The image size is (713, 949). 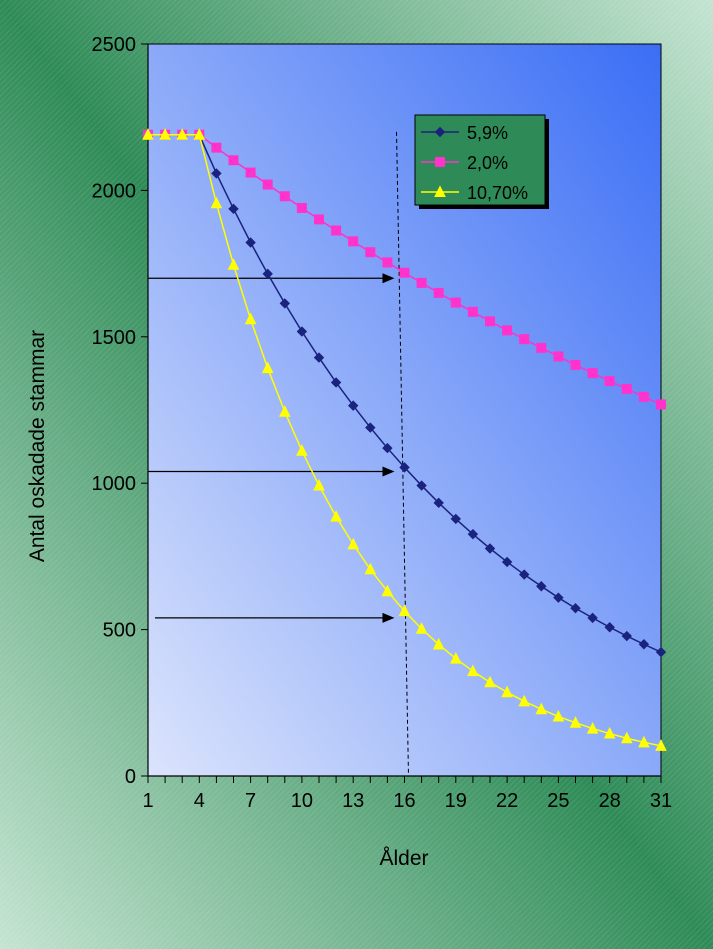 What do you see at coordinates (199, 801) in the screenshot?
I see `x-tick-label: 4` at bounding box center [199, 801].